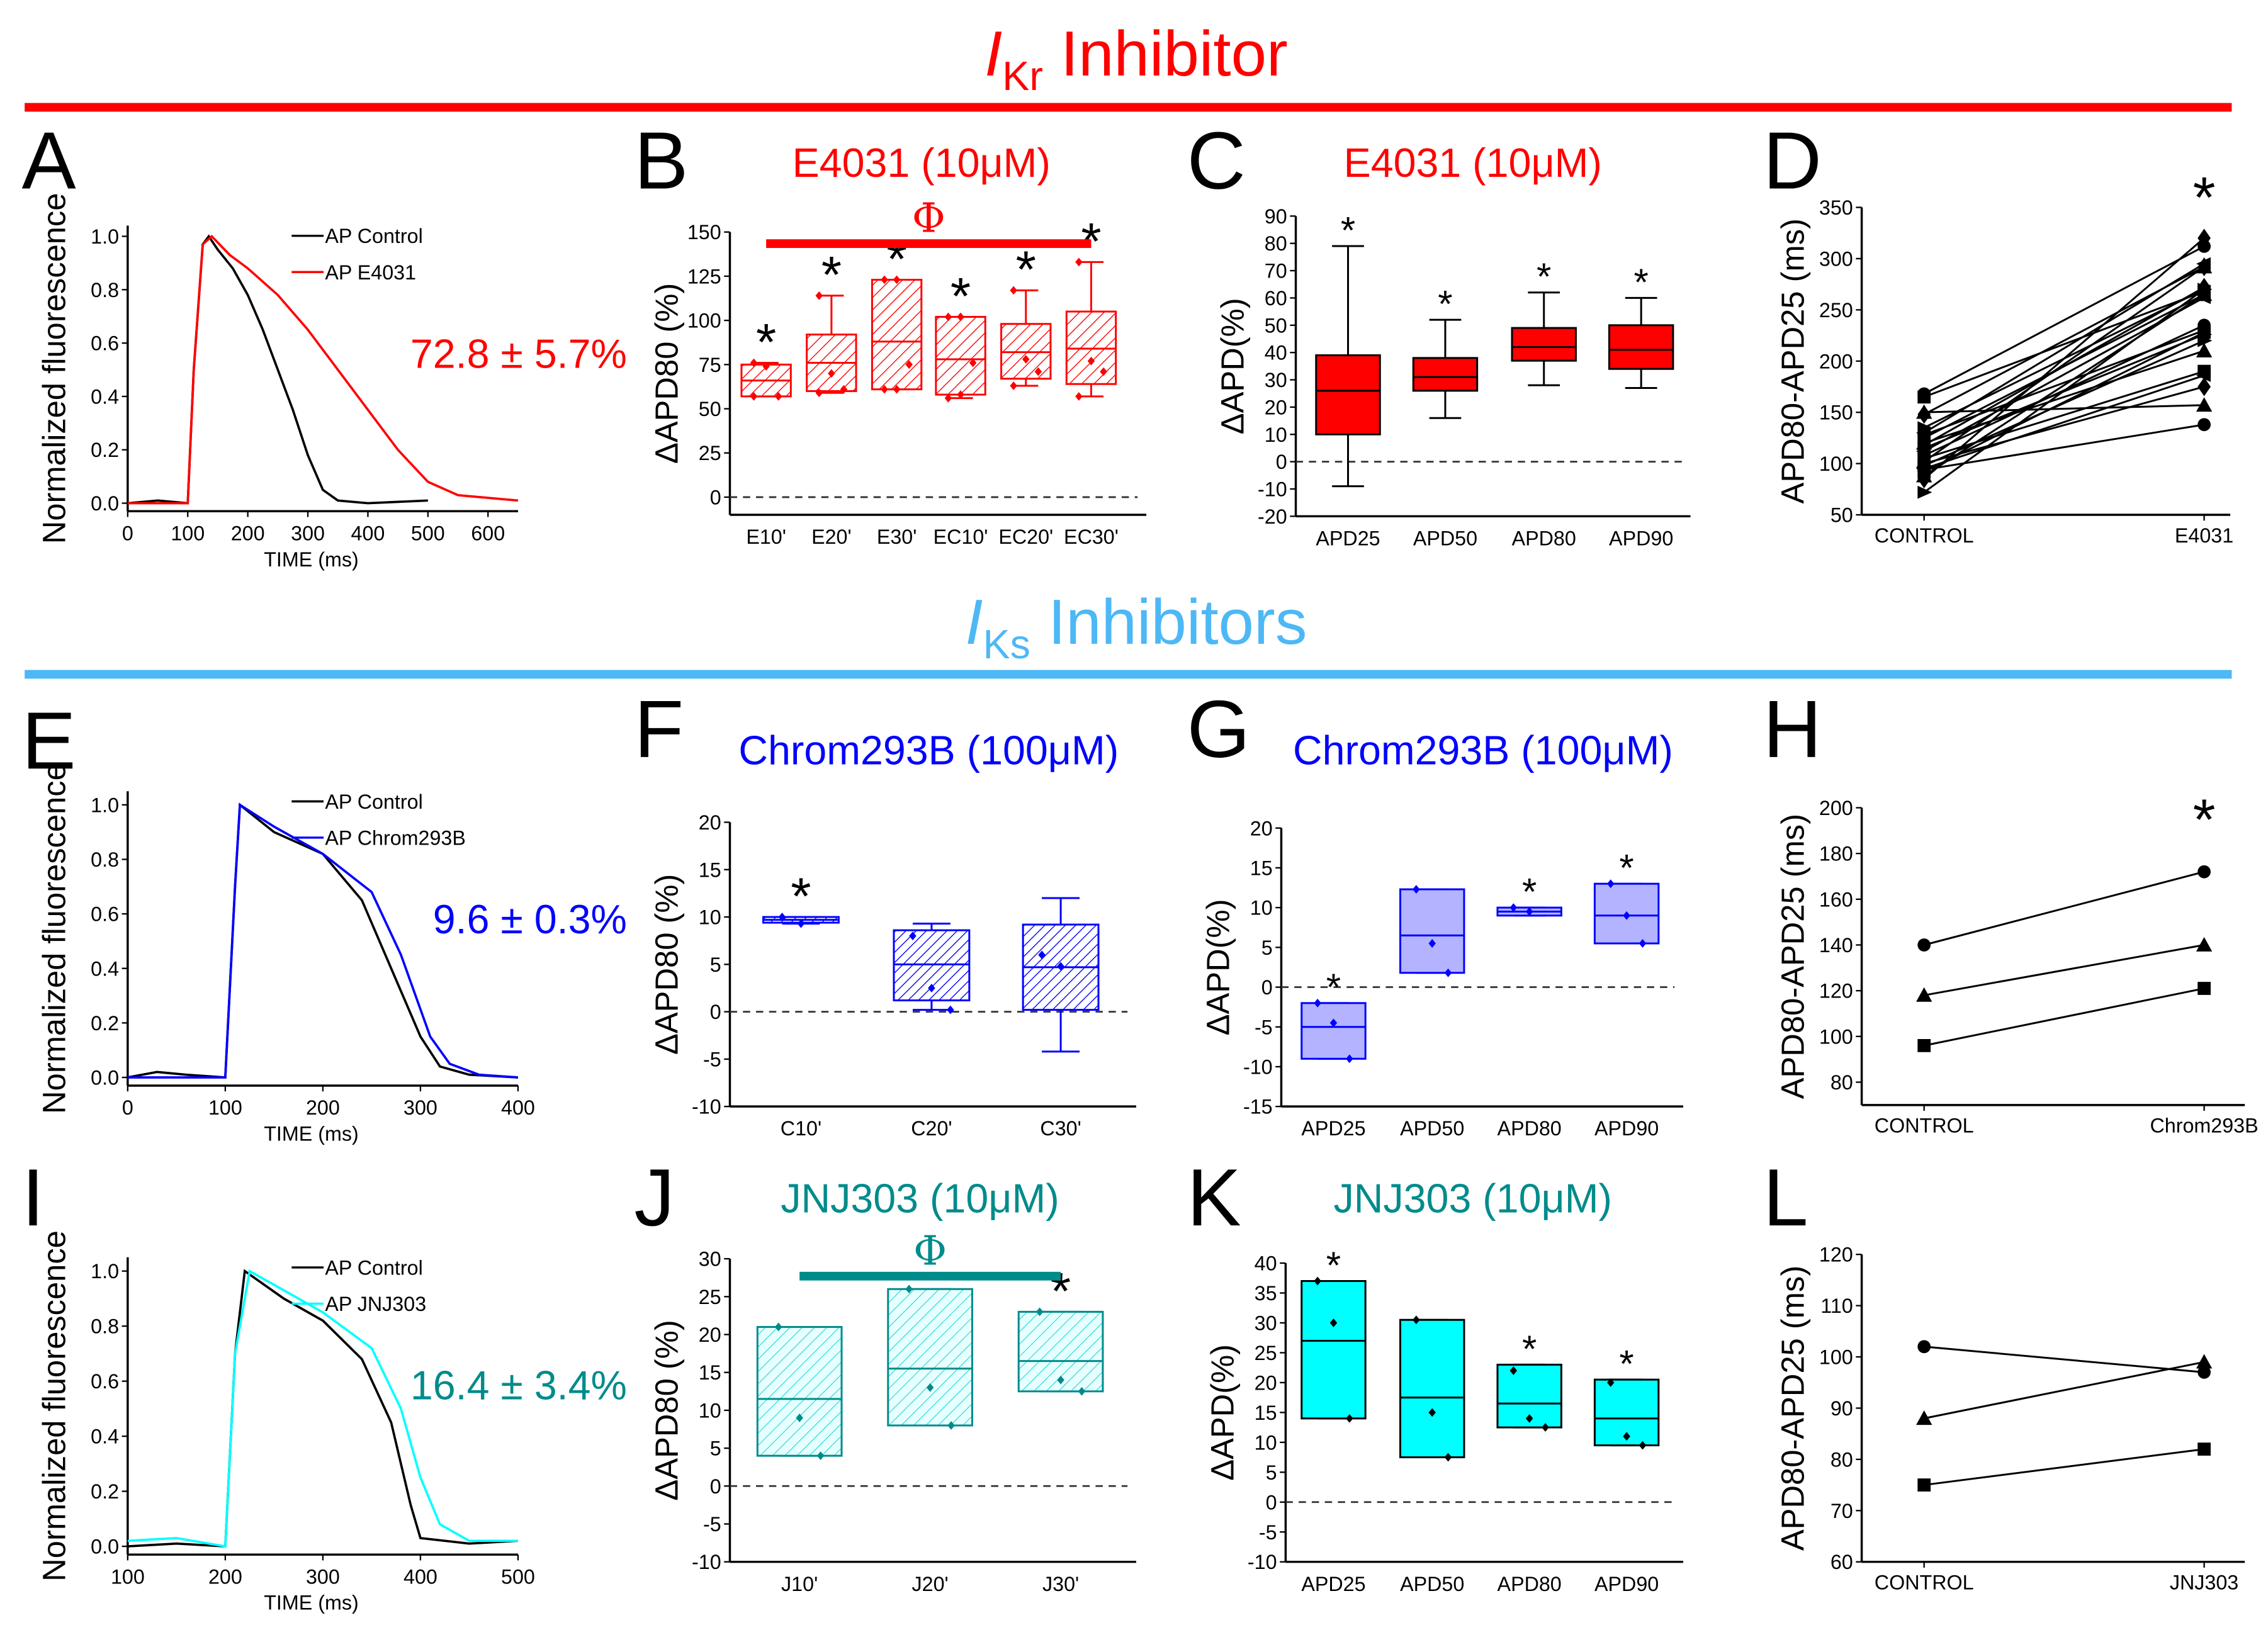 This screenshot has height=1630, width=2268. Describe the element at coordinates (1530, 1584) in the screenshot. I see `x-tick-label: APD80` at that location.